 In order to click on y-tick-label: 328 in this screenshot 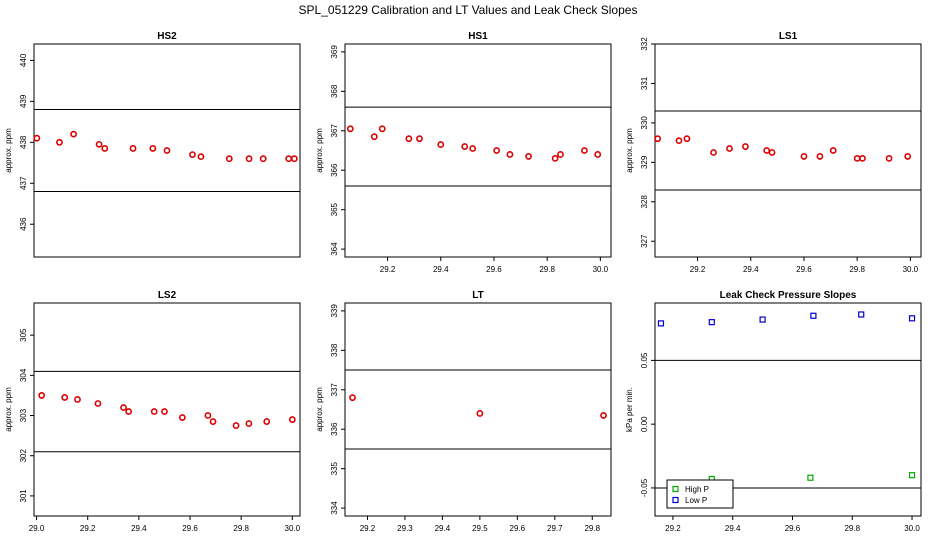, I will do `click(644, 202)`.